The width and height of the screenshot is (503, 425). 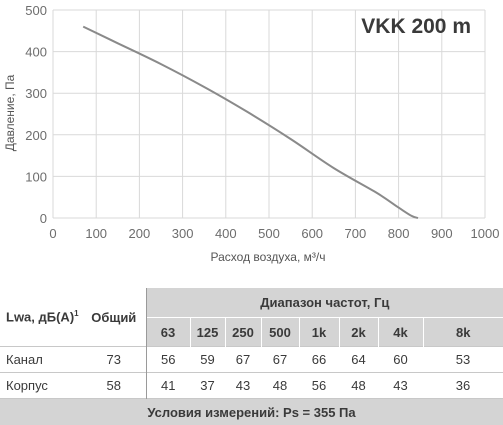 What do you see at coordinates (96, 233) in the screenshot?
I see `x-tick-label: 100` at bounding box center [96, 233].